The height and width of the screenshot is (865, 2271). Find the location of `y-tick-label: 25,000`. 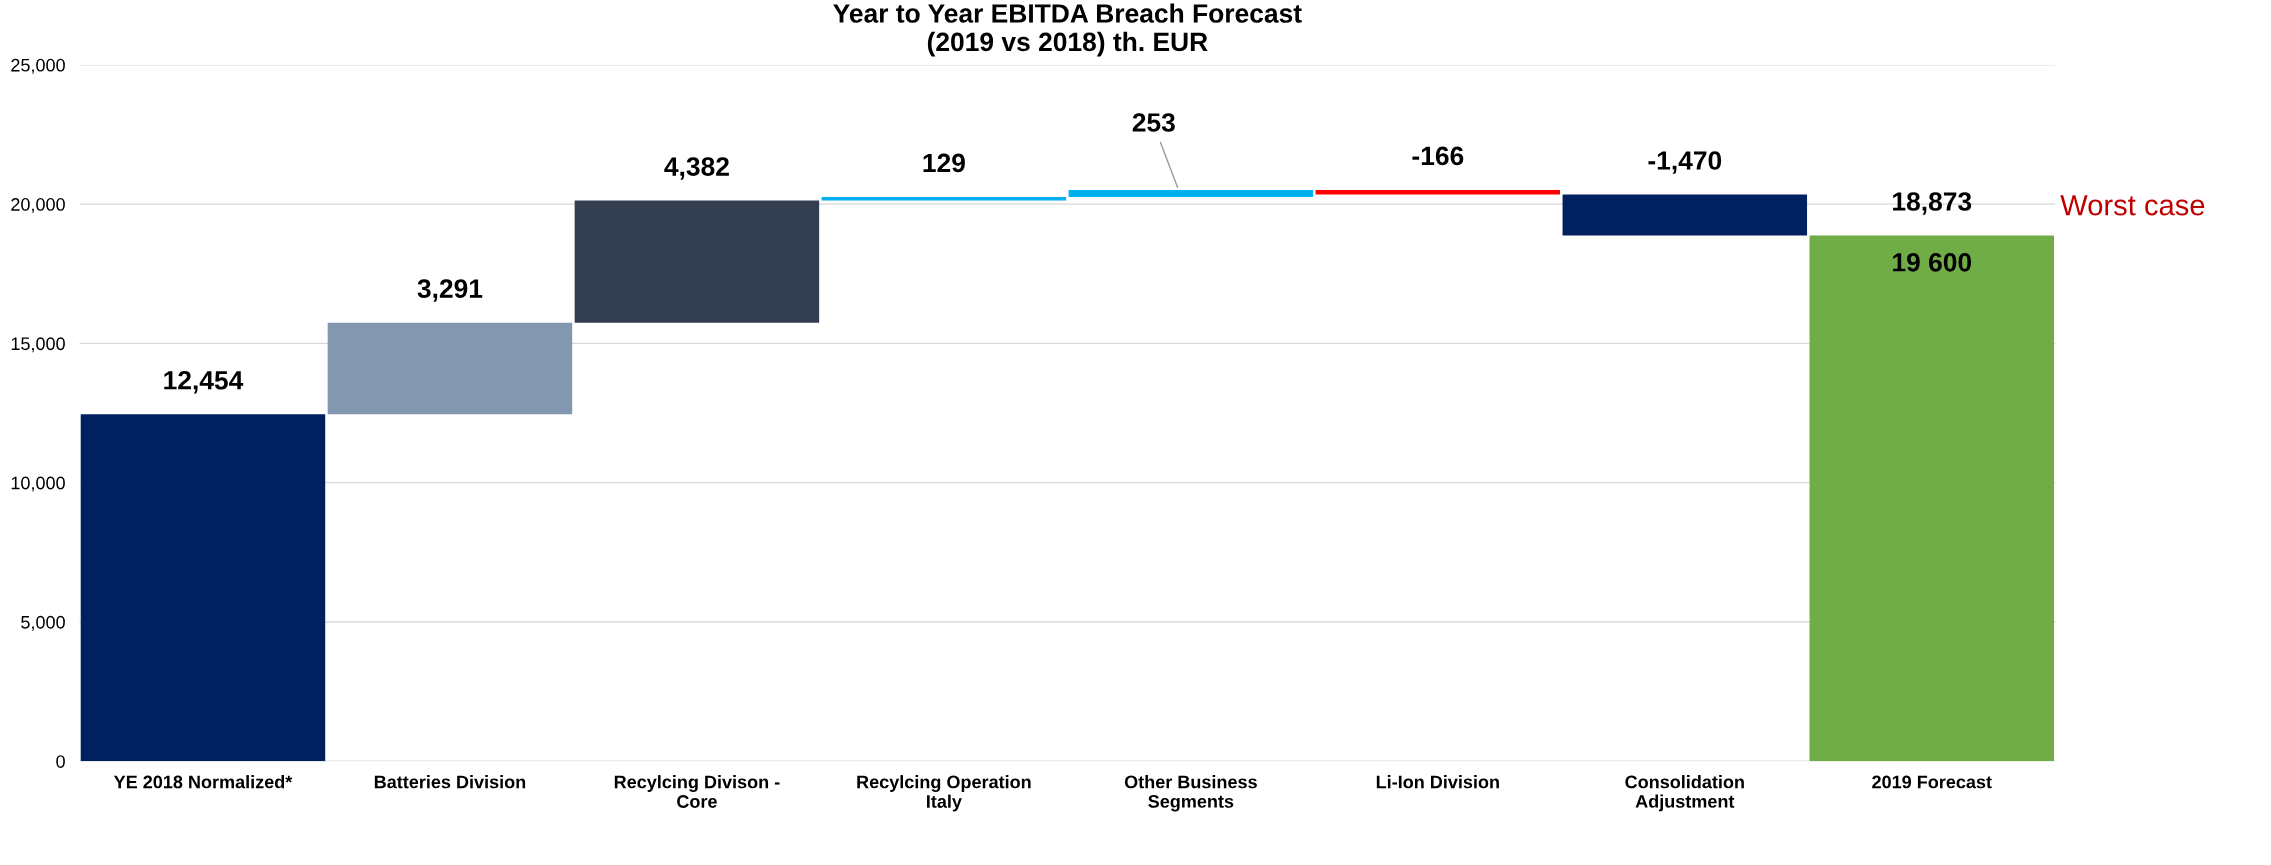

y-tick-label: 25,000 is located at coordinates (38, 66).